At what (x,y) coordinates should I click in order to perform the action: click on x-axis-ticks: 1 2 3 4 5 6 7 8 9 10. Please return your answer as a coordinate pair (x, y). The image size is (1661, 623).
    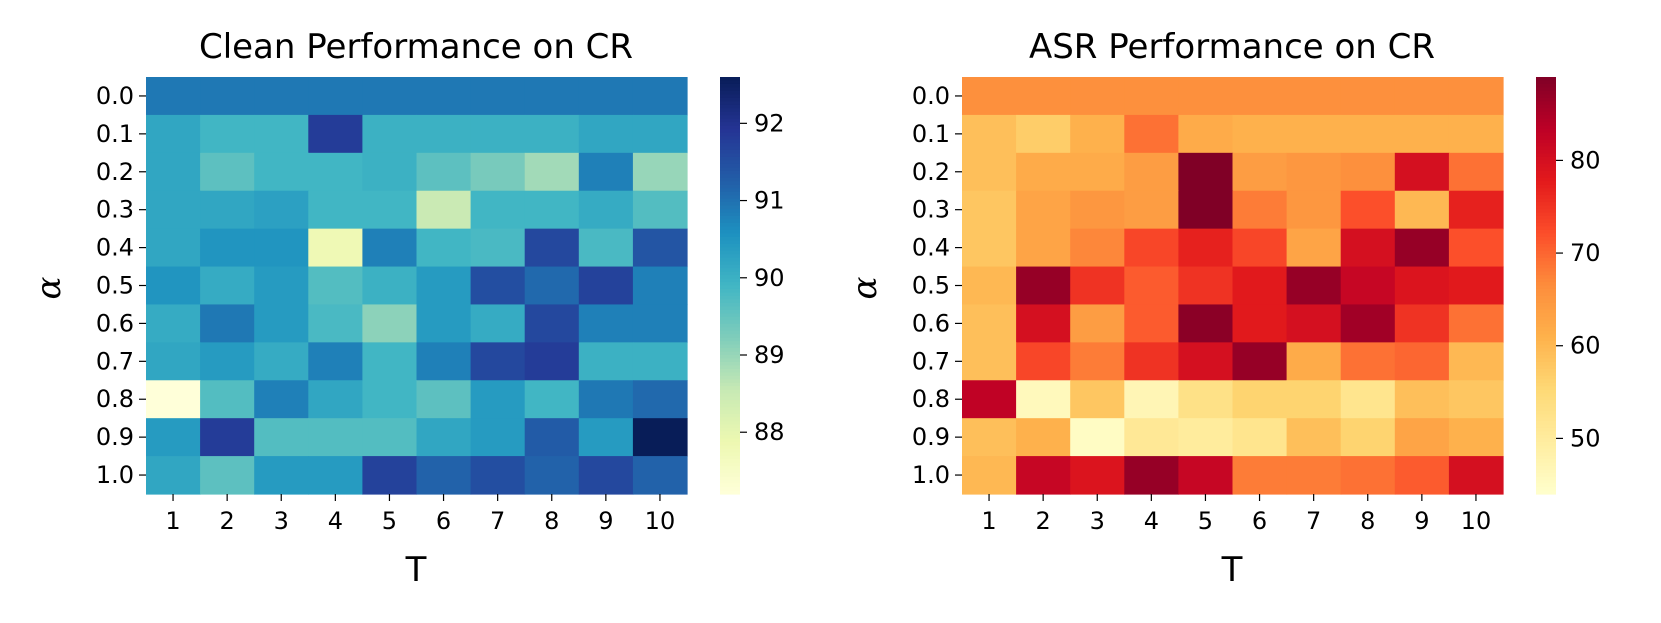
    Looking at the image, I should click on (1236, 514).